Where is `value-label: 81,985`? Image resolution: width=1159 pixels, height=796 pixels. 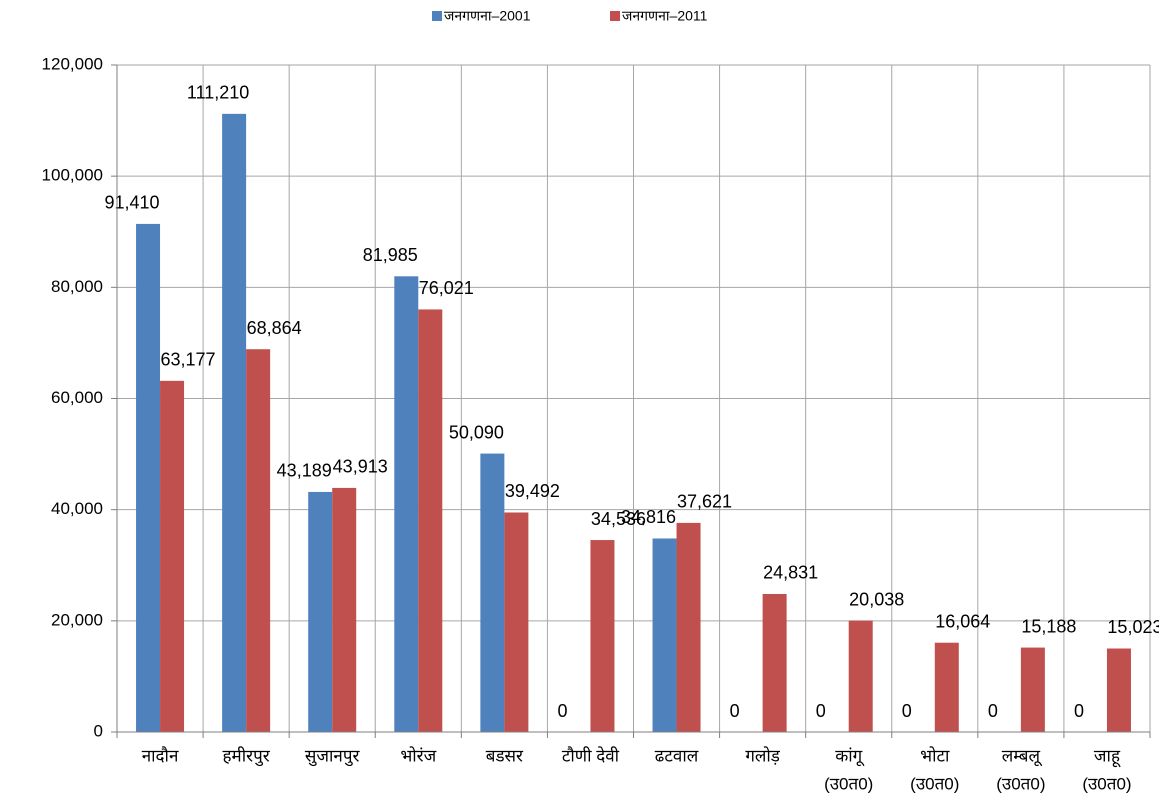 value-label: 81,985 is located at coordinates (390, 255).